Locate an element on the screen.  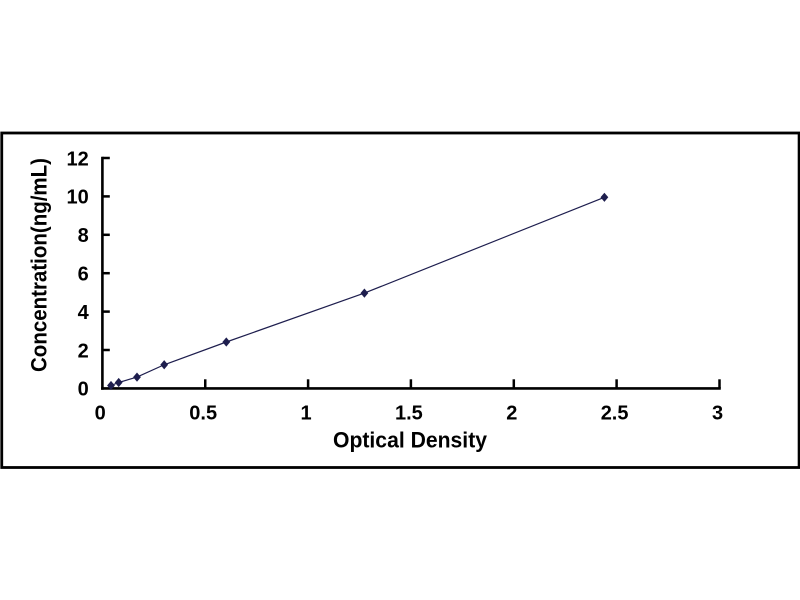
svg-text: 1 is located at coordinates (306, 414).